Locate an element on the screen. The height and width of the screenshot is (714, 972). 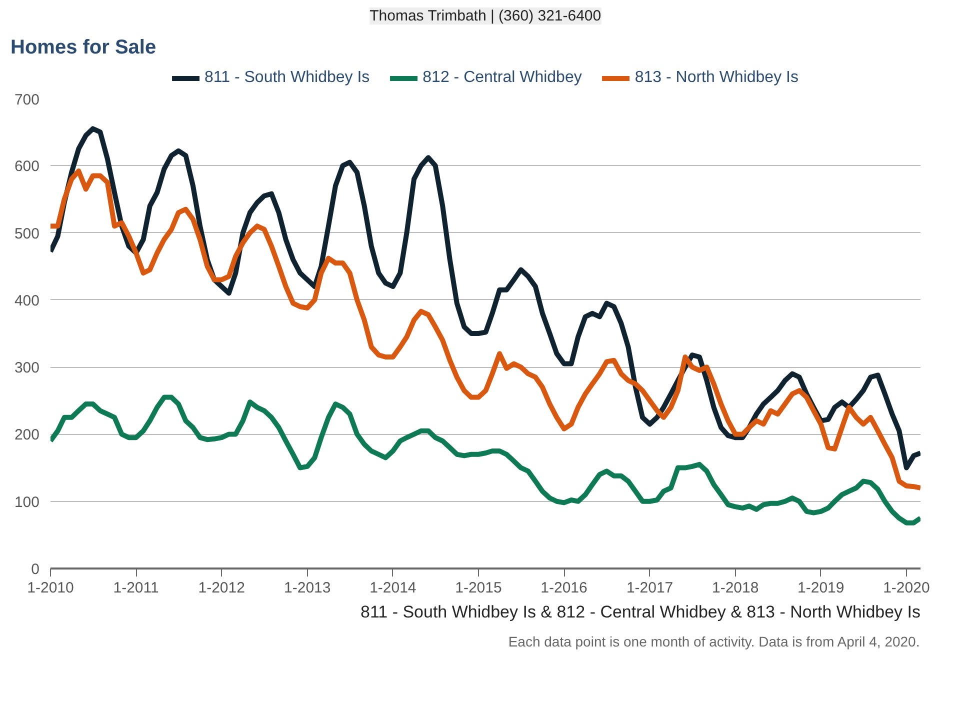
y-tick-label: 200 is located at coordinates (27, 435).